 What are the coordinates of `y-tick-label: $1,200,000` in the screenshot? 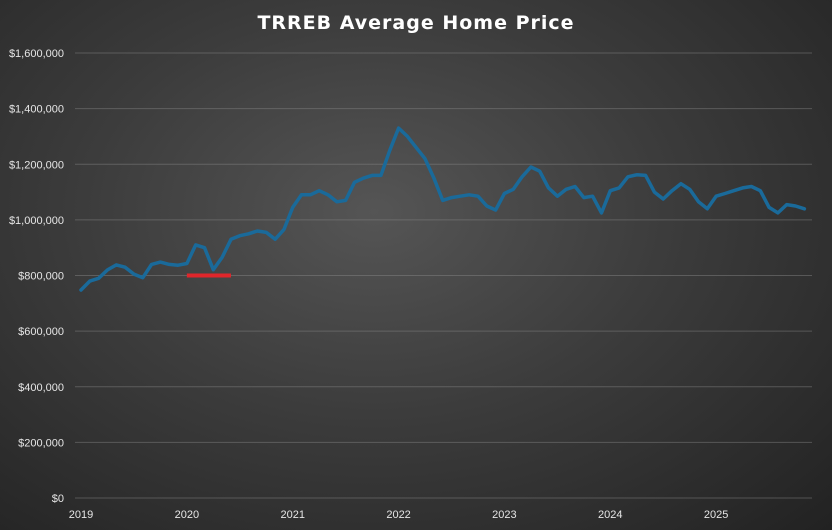 It's located at (36, 165).